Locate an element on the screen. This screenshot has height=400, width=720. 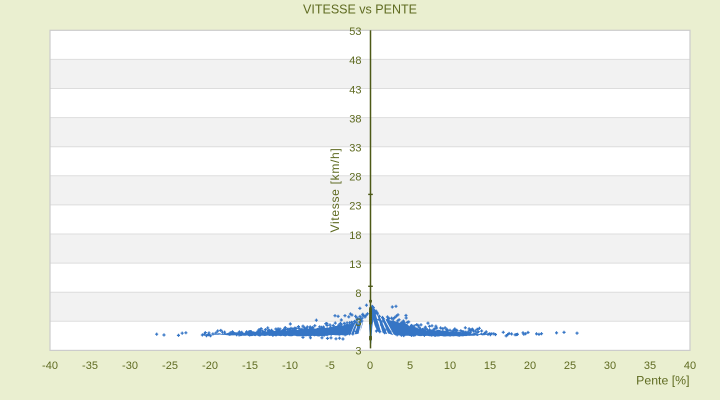
svg-text: 8 is located at coordinates (358, 294).